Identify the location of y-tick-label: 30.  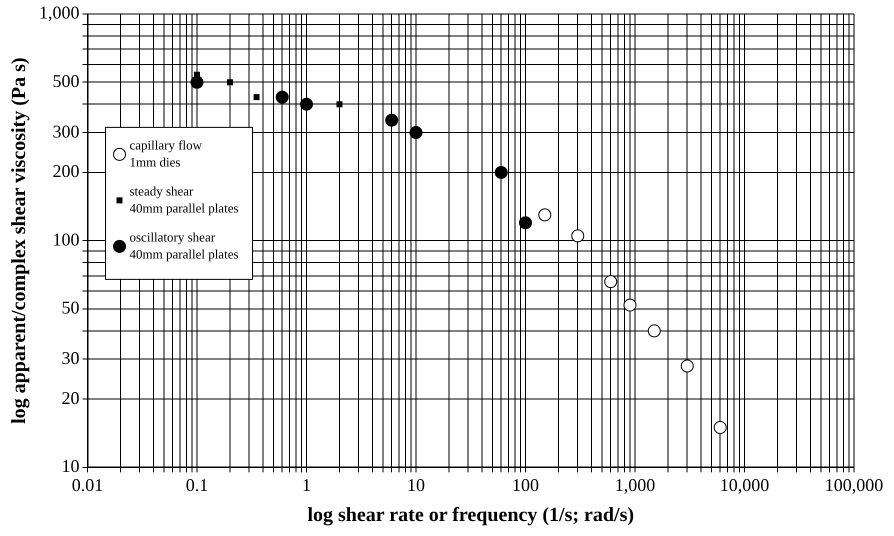
(71, 358).